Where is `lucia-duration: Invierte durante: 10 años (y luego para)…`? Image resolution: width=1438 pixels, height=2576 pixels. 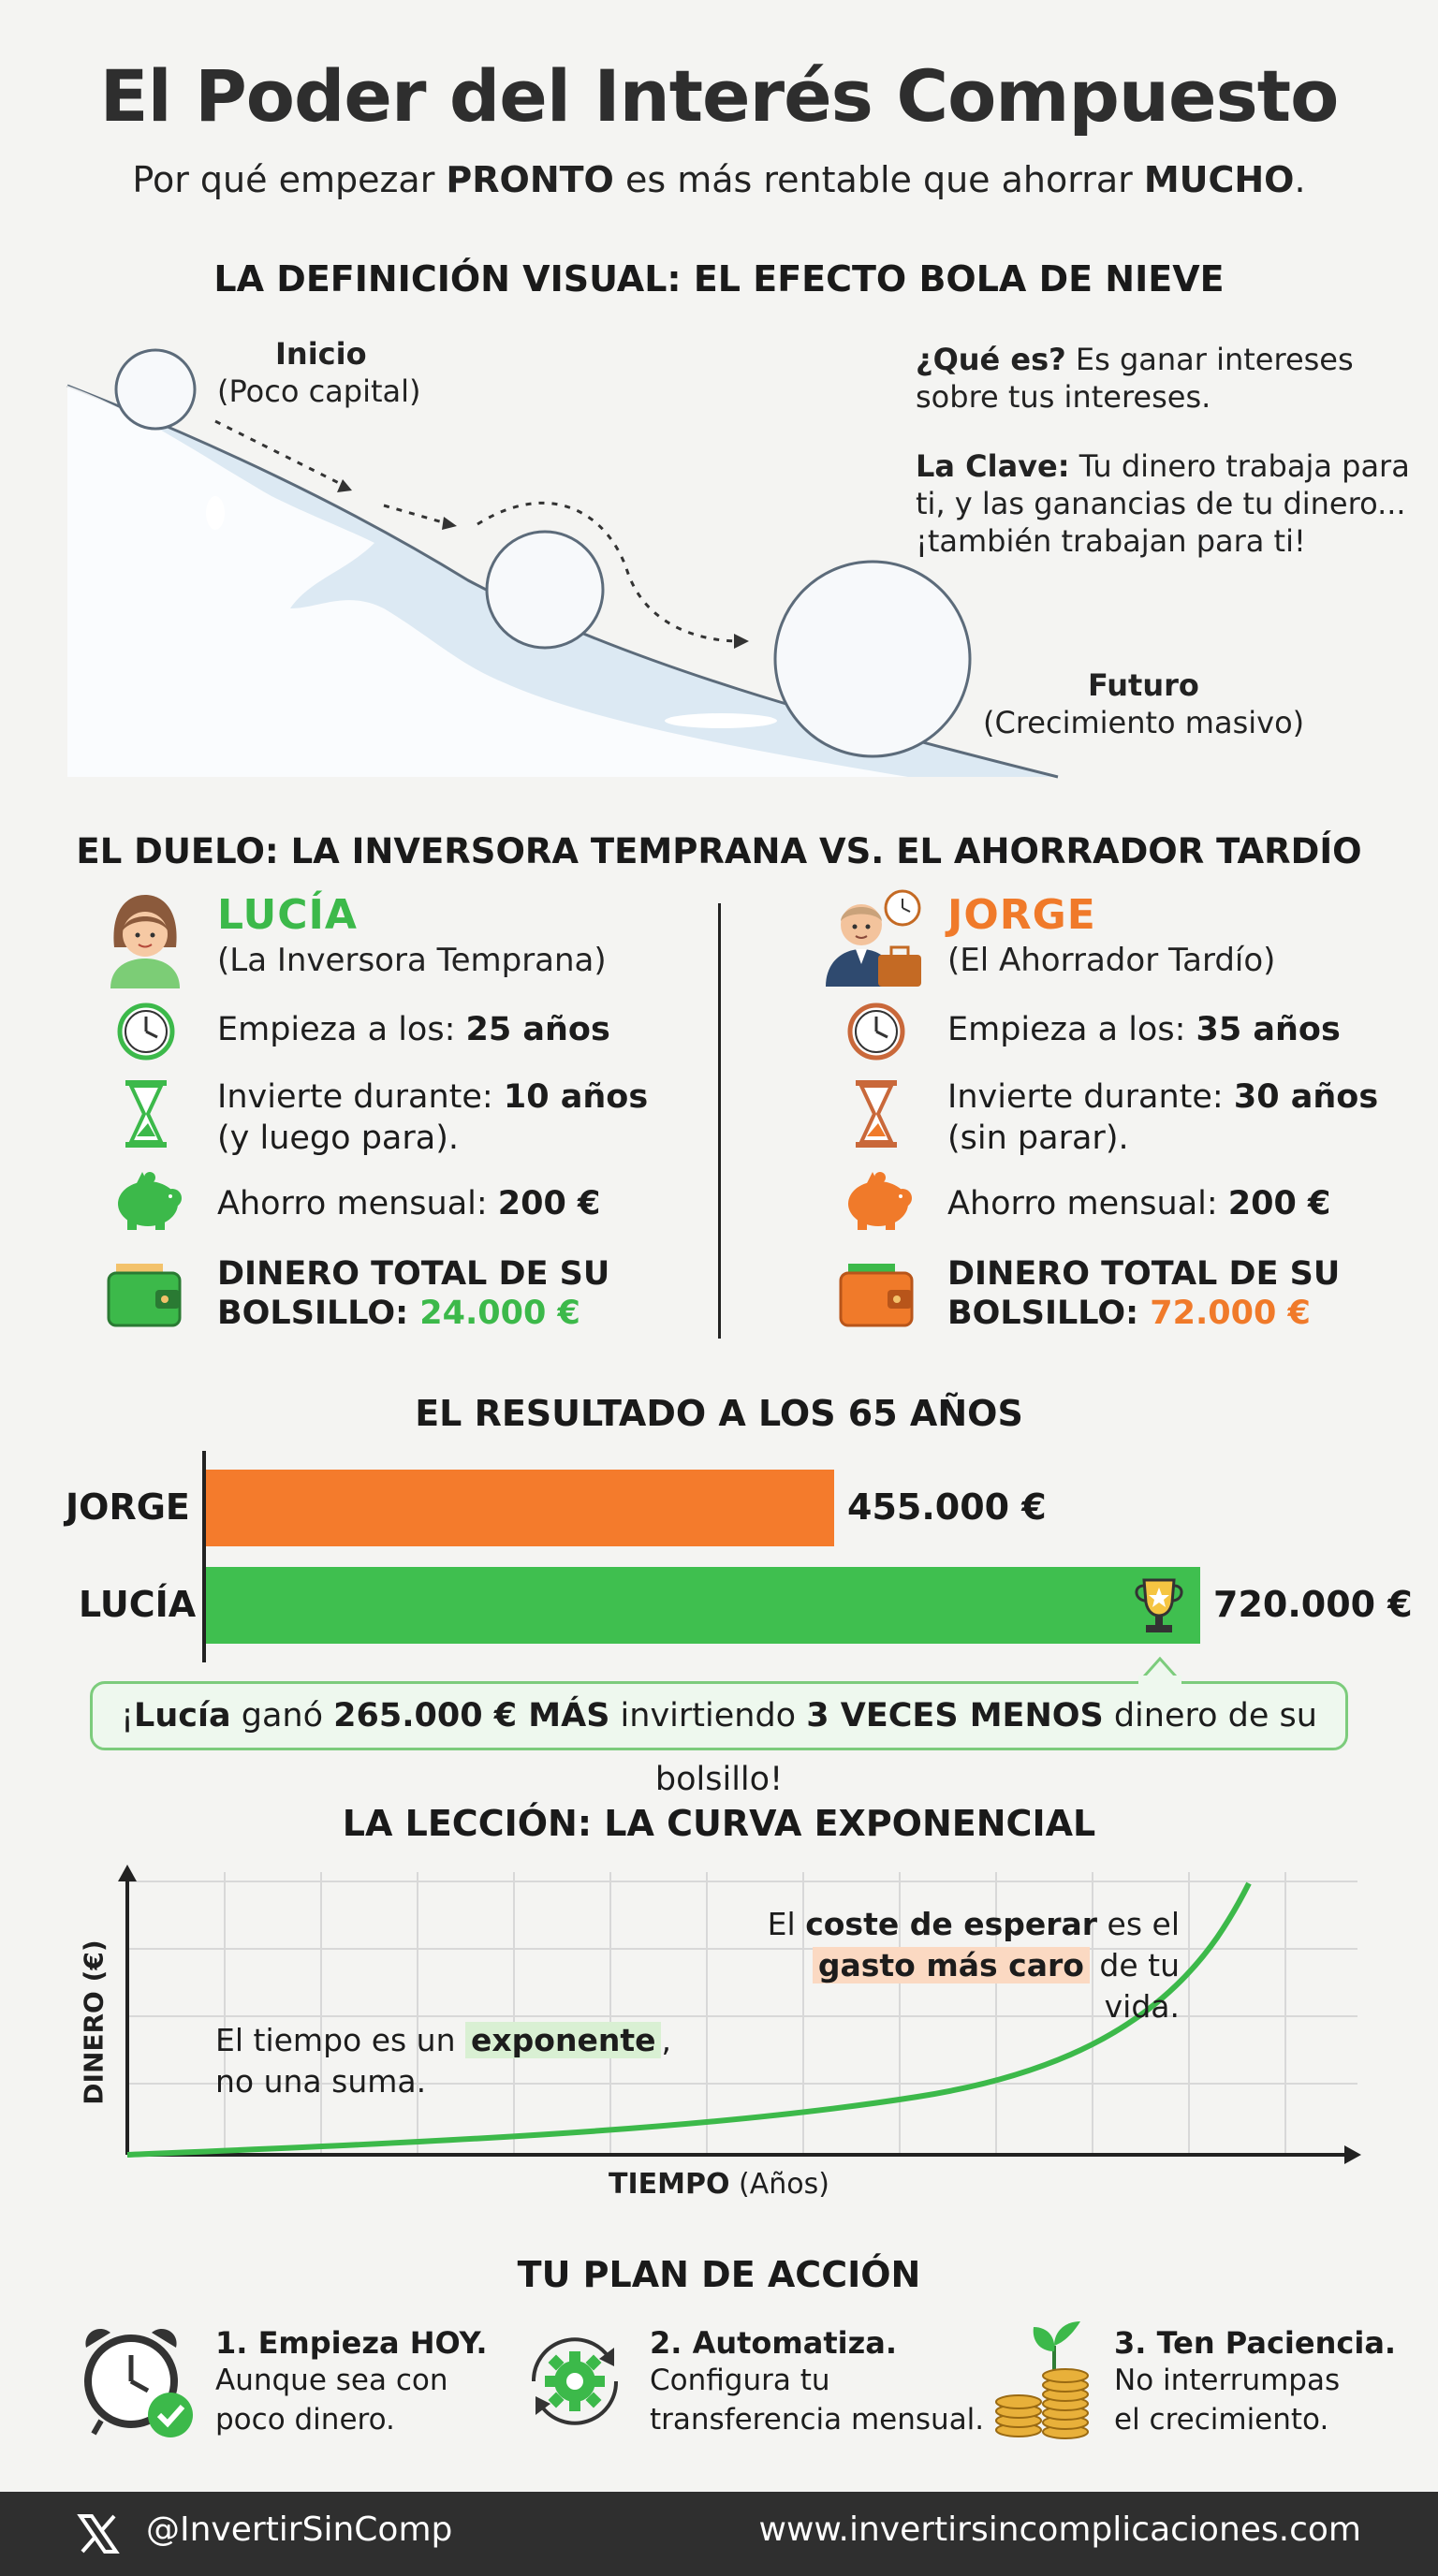
lucia-duration: Invierte durante: 10 años (y luego para)… is located at coordinates (433, 1117).